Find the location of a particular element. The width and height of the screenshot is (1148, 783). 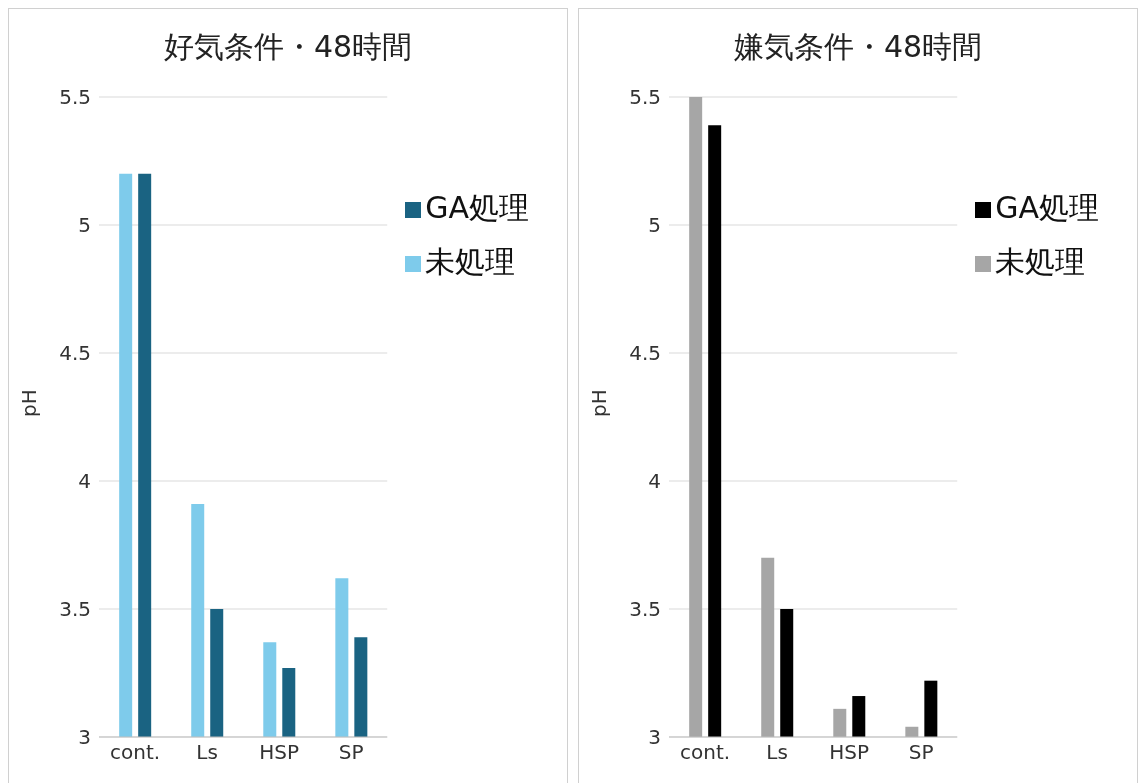

chart-title: 好気条件・48時間 is located at coordinates (288, 47).